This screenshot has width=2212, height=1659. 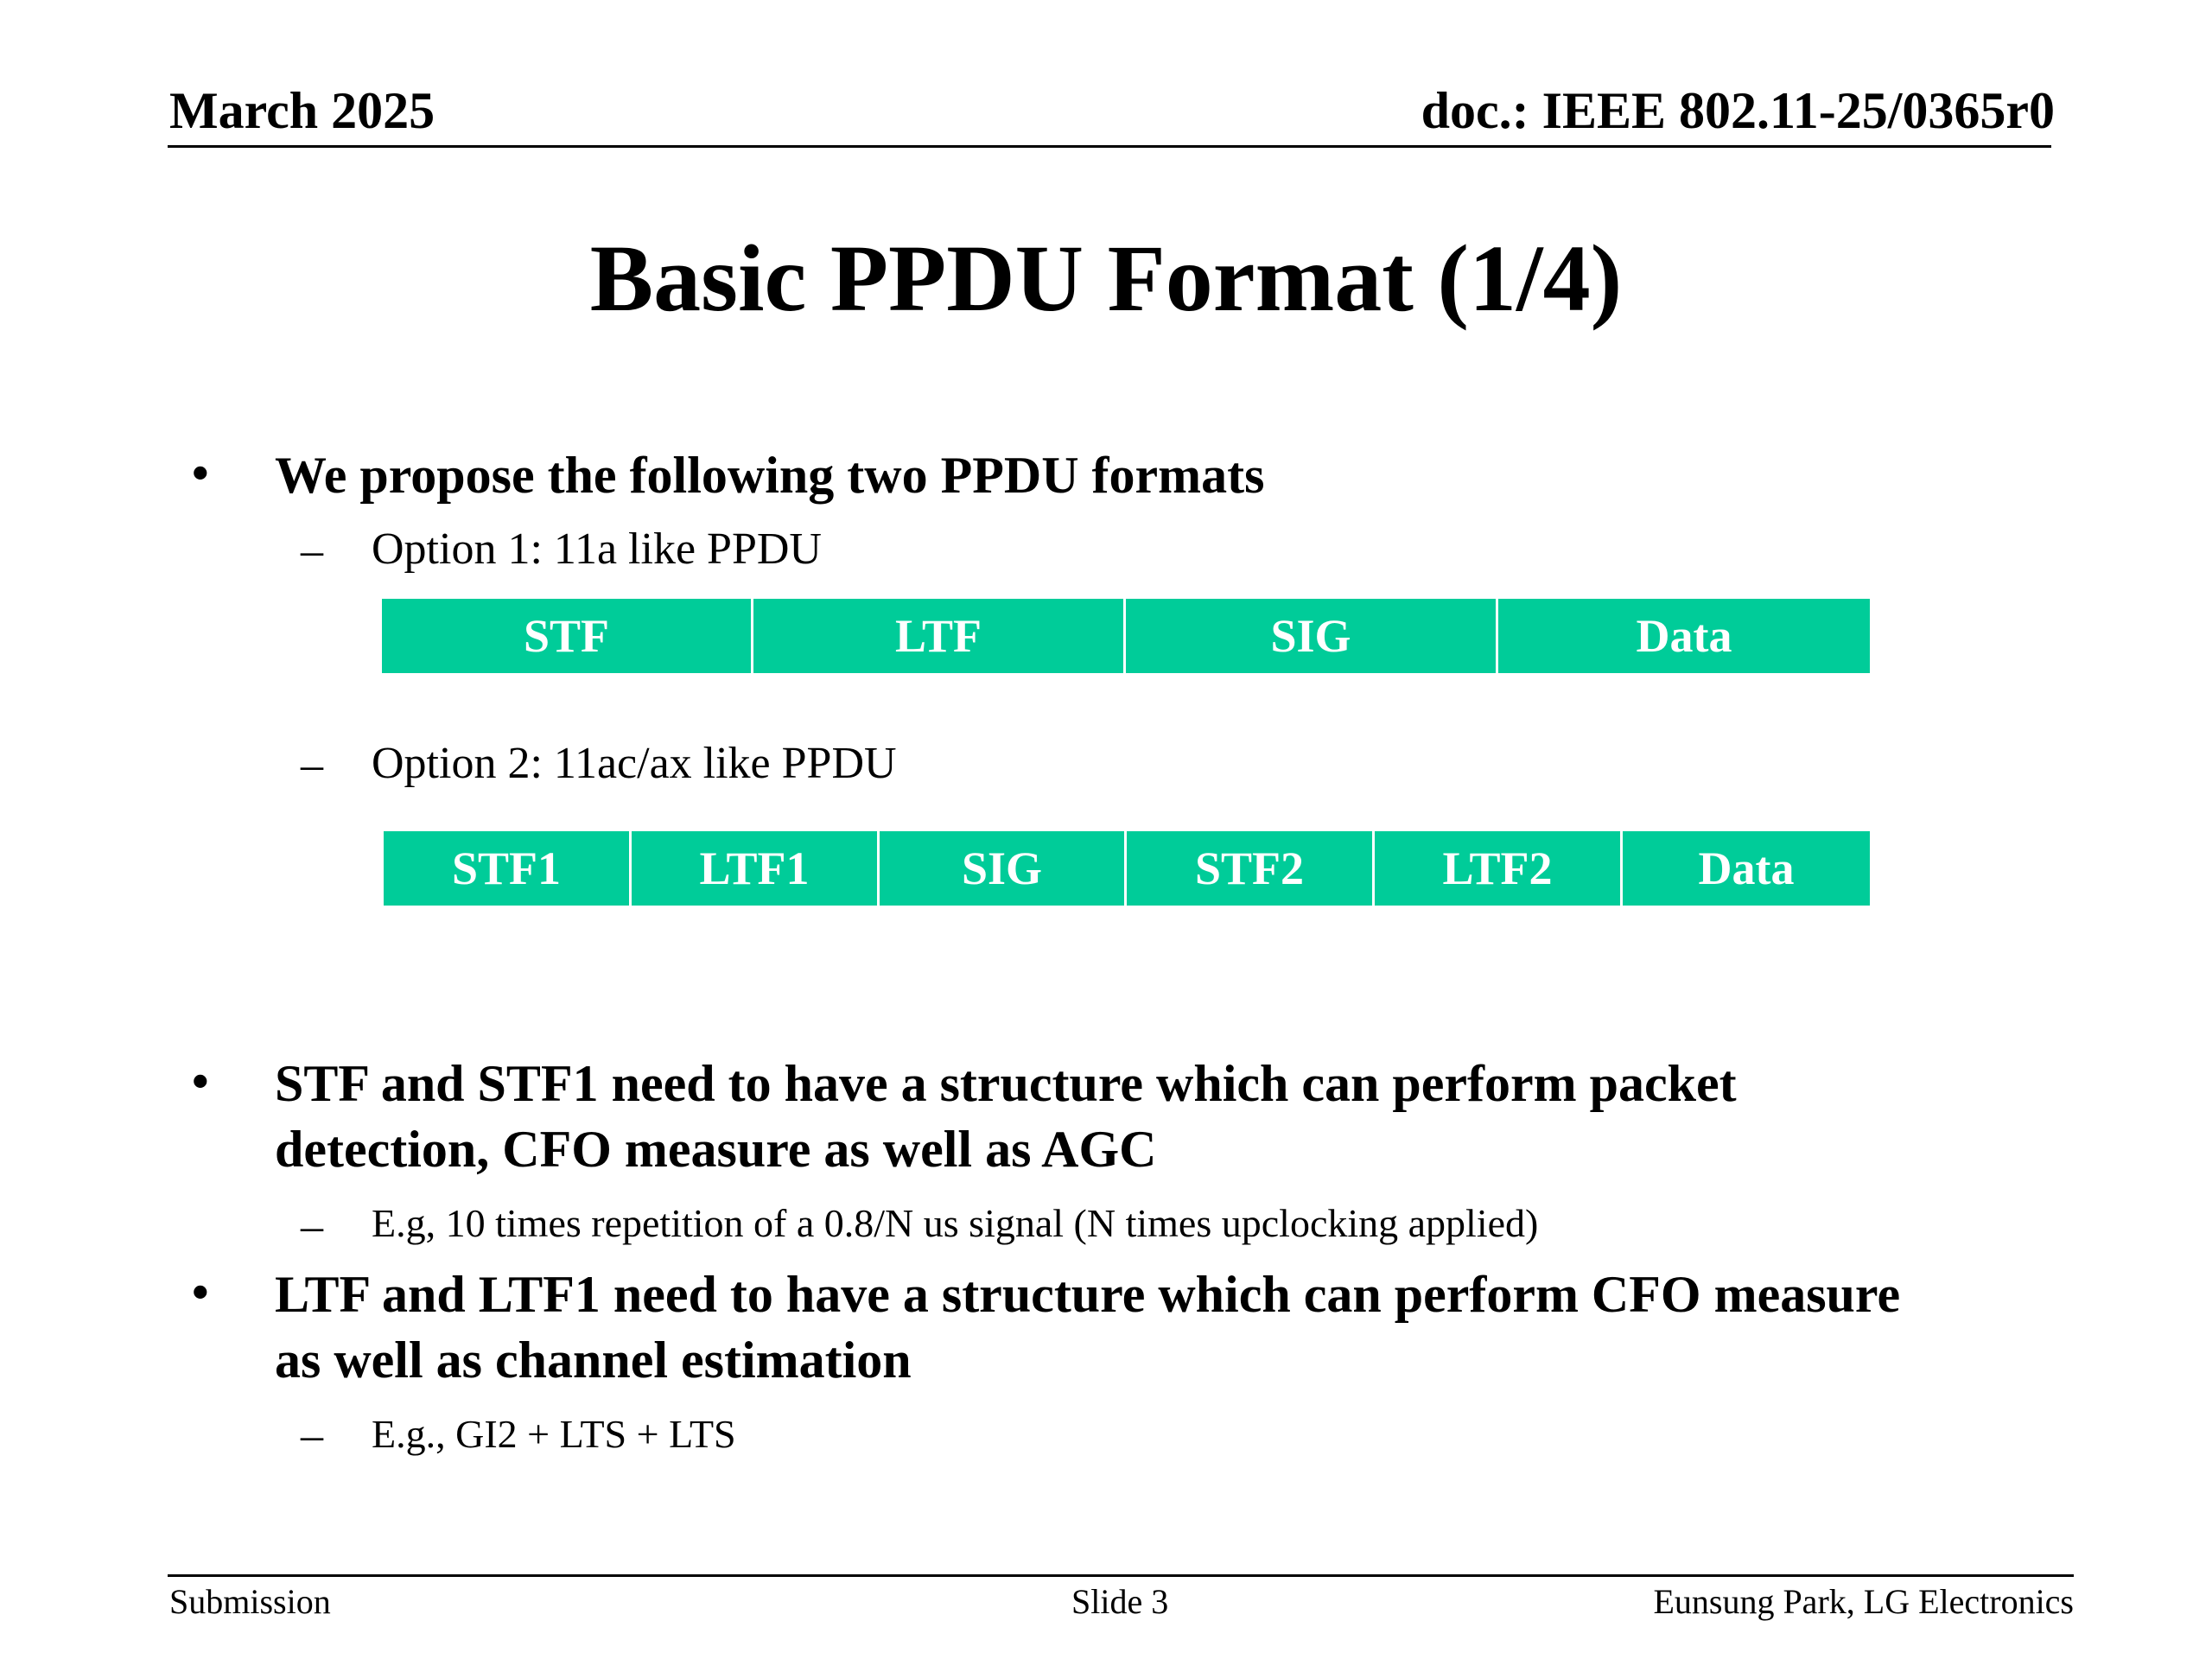 I want to click on header-date: March 2025, so click(x=302, y=110).